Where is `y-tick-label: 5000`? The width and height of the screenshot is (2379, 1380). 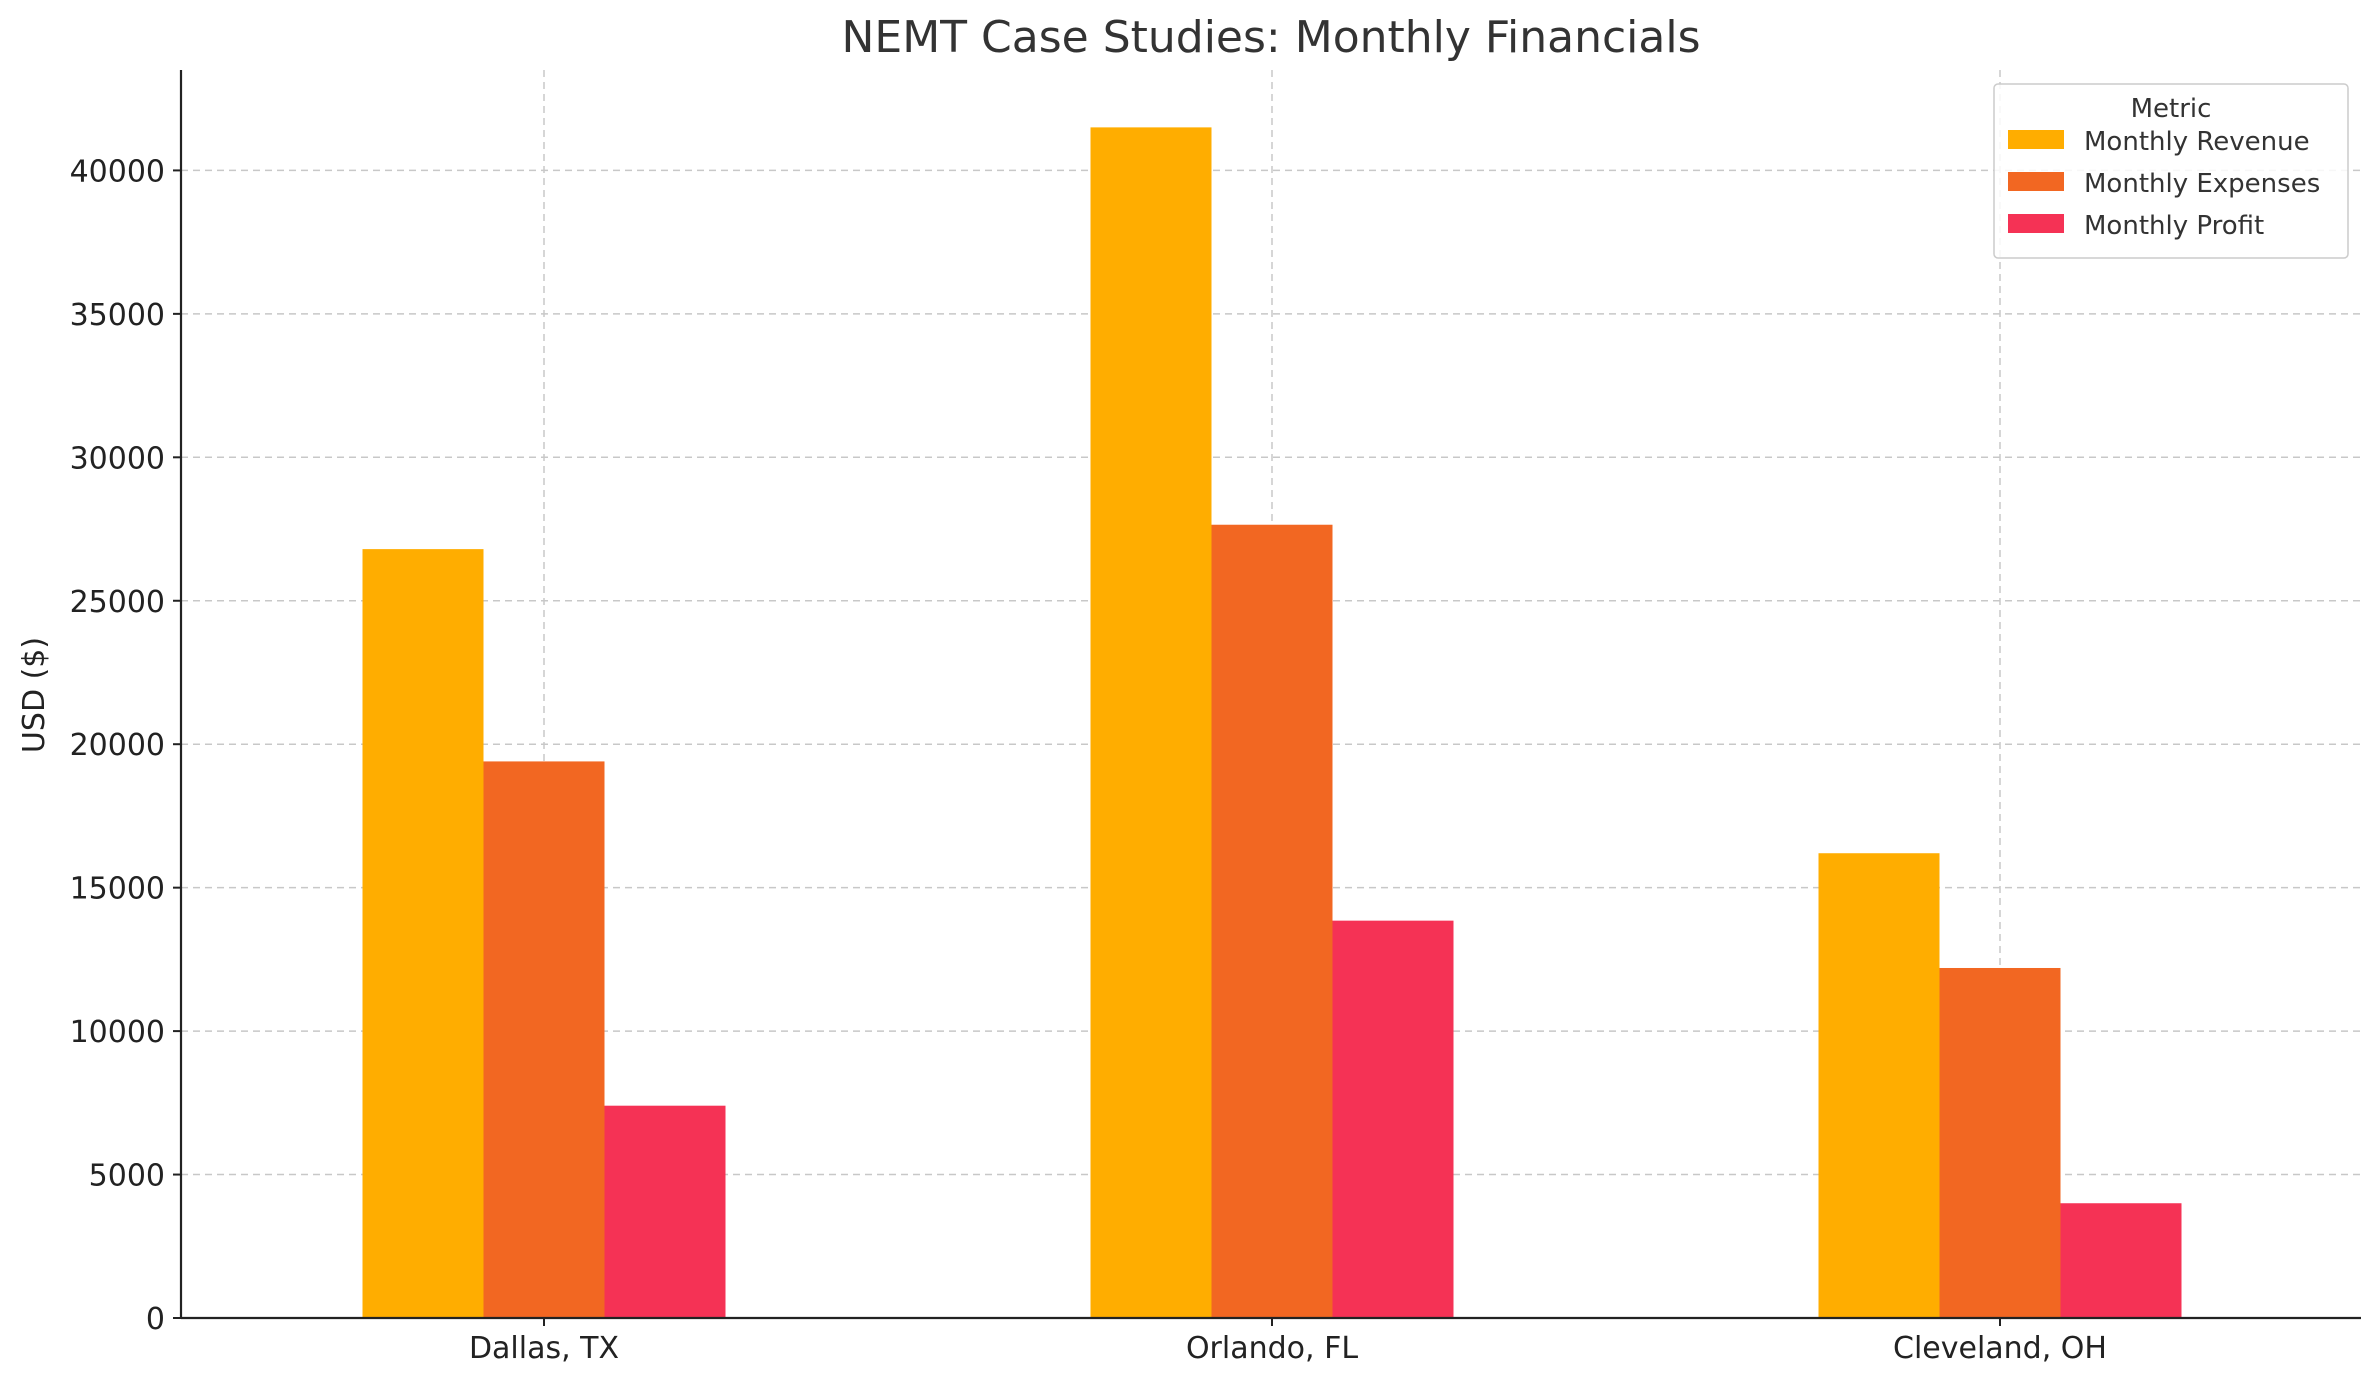 y-tick-label: 5000 is located at coordinates (127, 1176).